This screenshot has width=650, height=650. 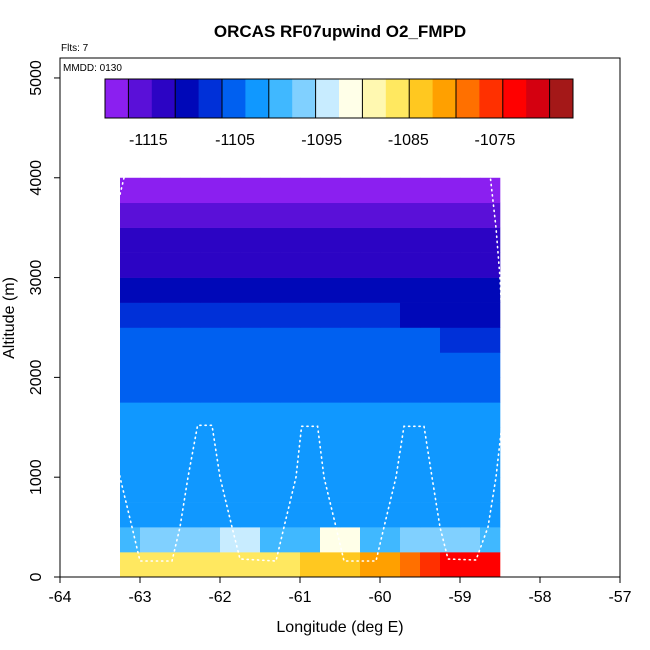 I want to click on y-axis-label: Altitude (m), so click(x=9, y=318).